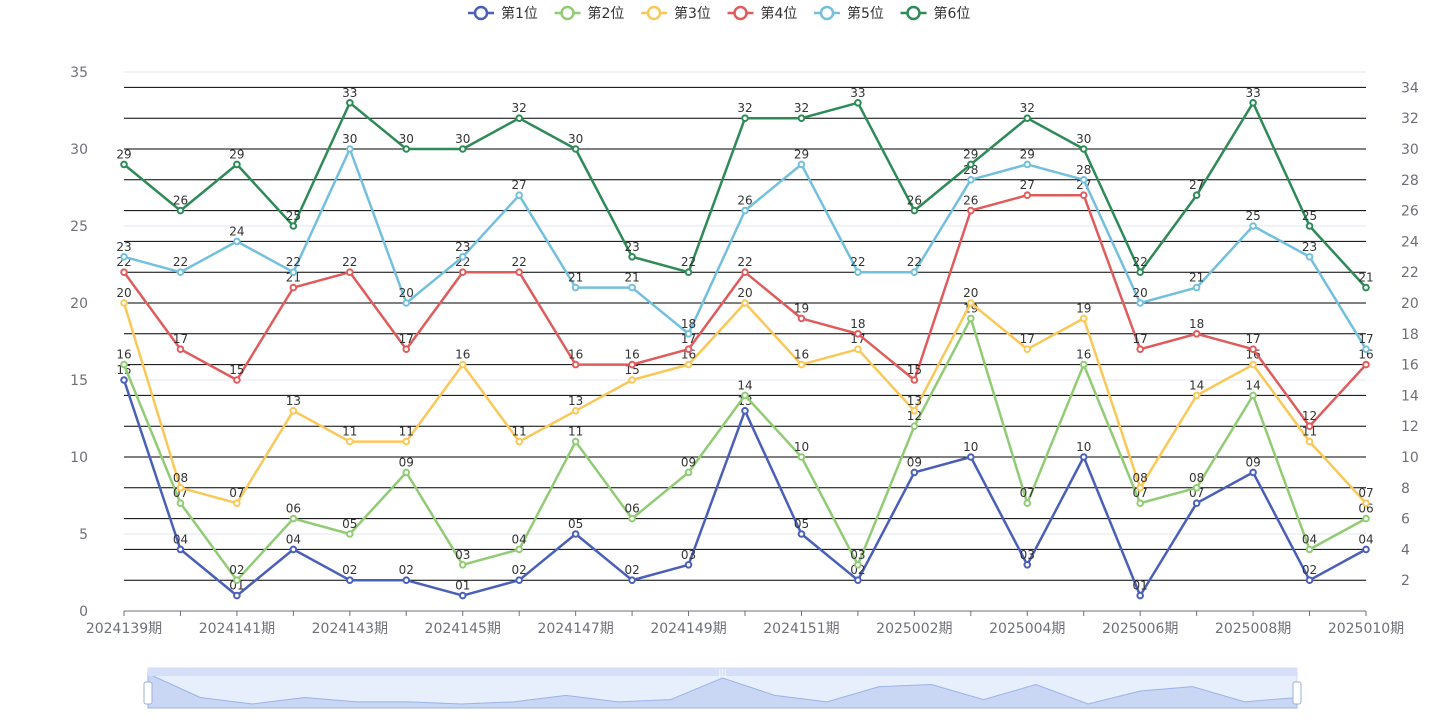 The width and height of the screenshot is (1438, 720). What do you see at coordinates (79, 342) in the screenshot?
I see `y-axis-left: 0 5 10 15 20 25 30 35` at bounding box center [79, 342].